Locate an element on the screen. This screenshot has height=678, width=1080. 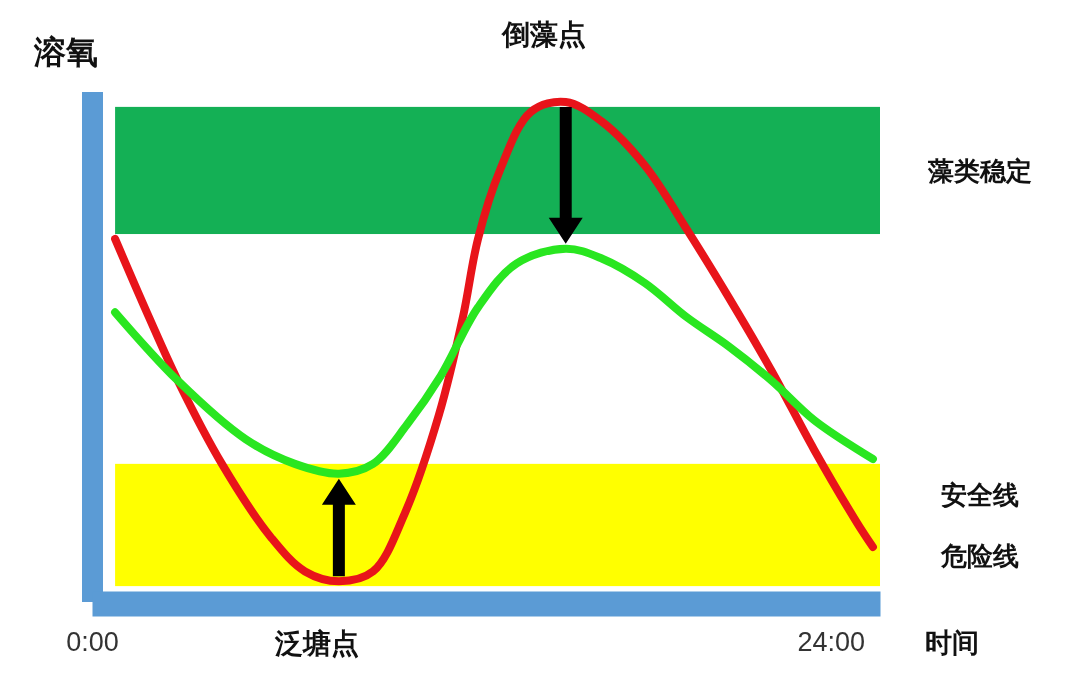
x-axis-title: 时间 is located at coordinates (952, 643).